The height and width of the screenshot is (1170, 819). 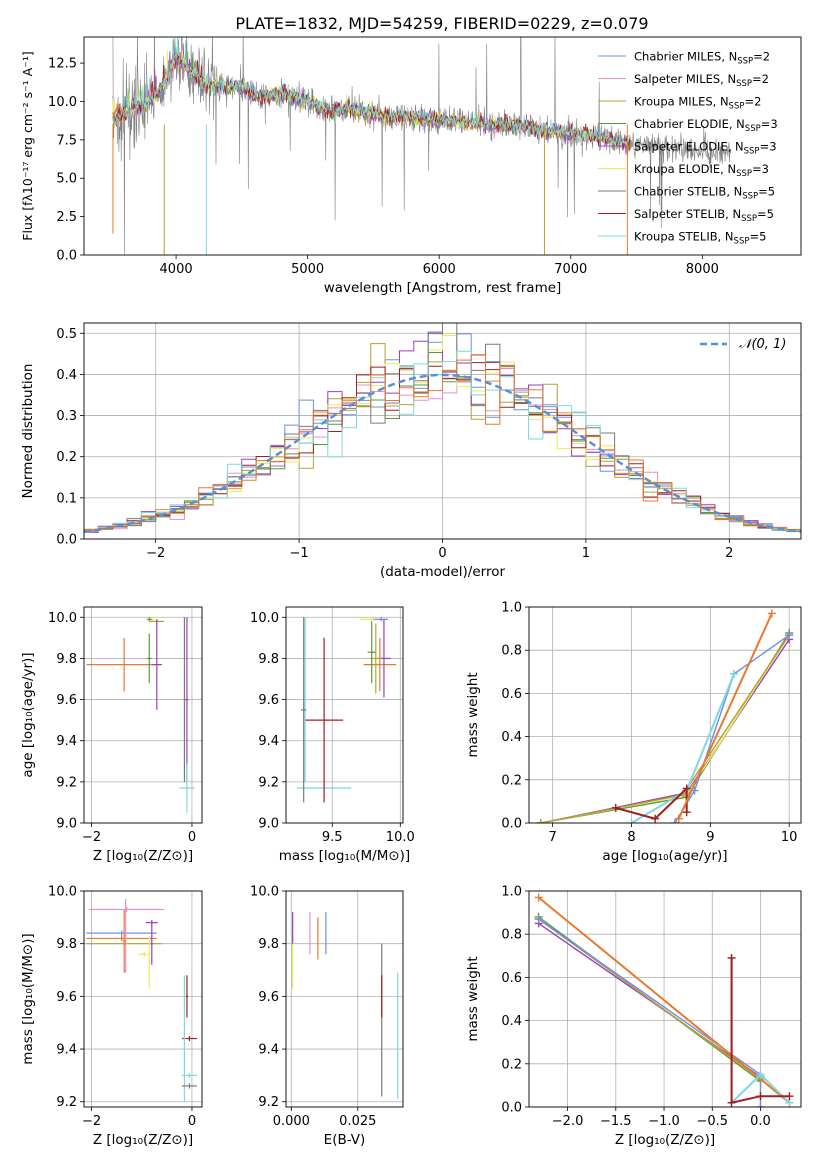 What do you see at coordinates (66, 140) in the screenshot?
I see `y-tick-label: 7.5` at bounding box center [66, 140].